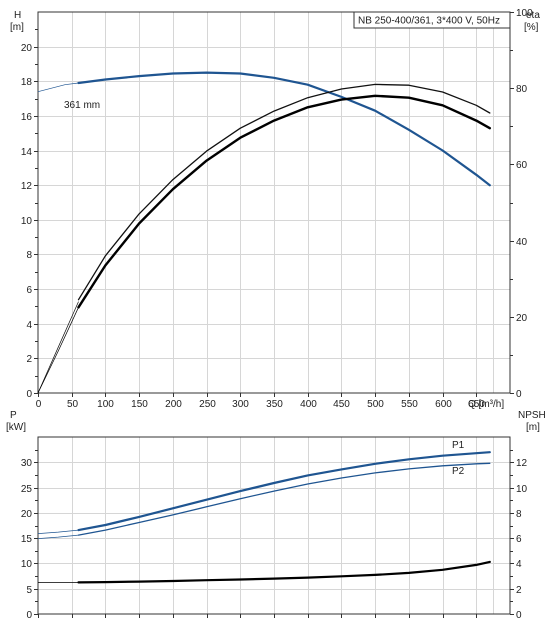 Image resolution: width=558 pixels, height=629 pixels. I want to click on bottom-left-tick-label-3: 15, so click(27, 539).